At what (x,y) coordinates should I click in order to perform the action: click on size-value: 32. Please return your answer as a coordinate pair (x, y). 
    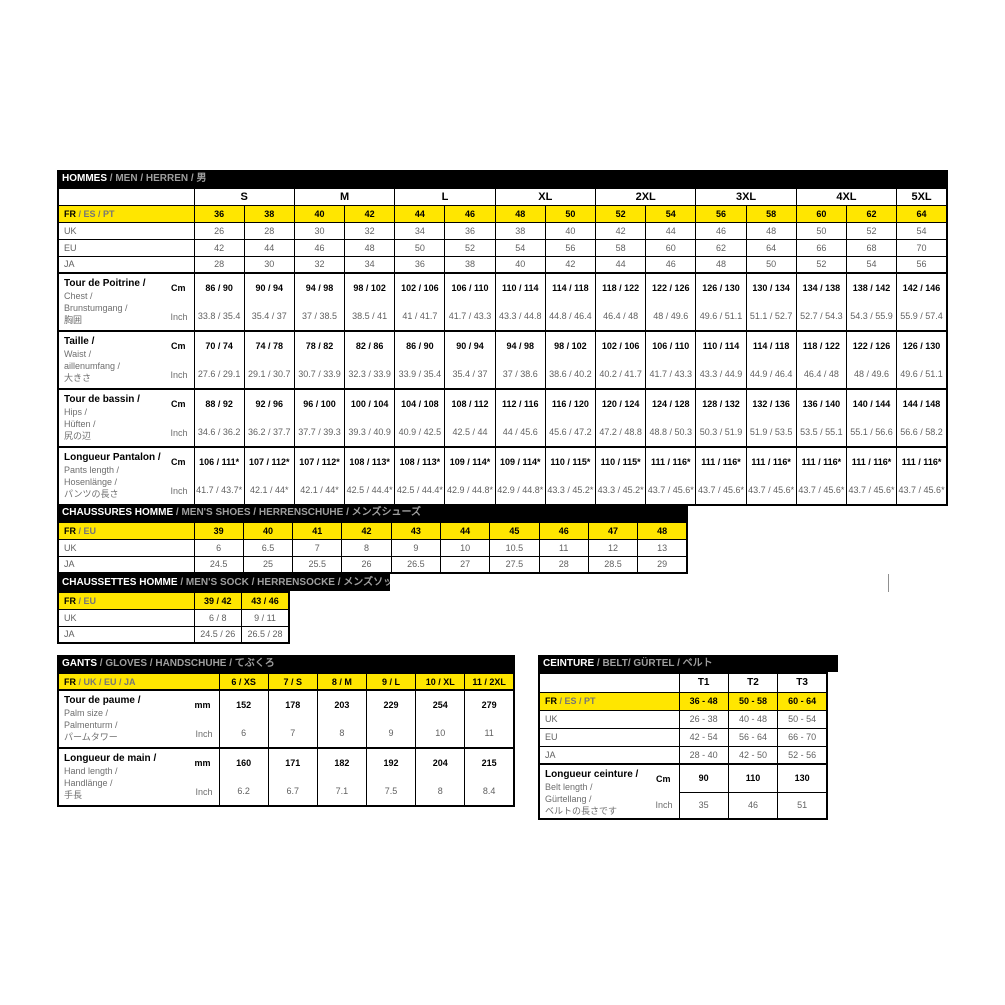
    Looking at the image, I should click on (319, 264).